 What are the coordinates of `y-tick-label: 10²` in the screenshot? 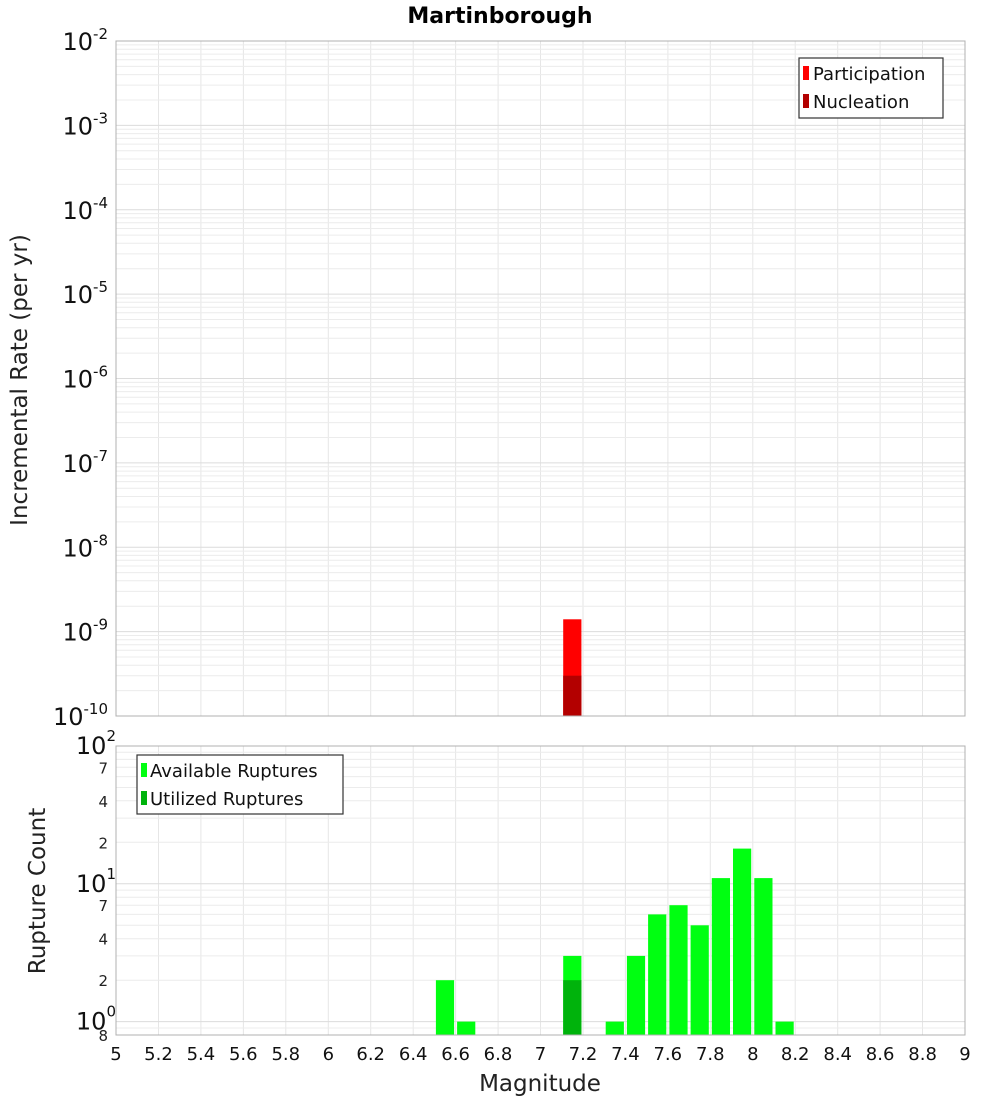 It's located at (96, 743).